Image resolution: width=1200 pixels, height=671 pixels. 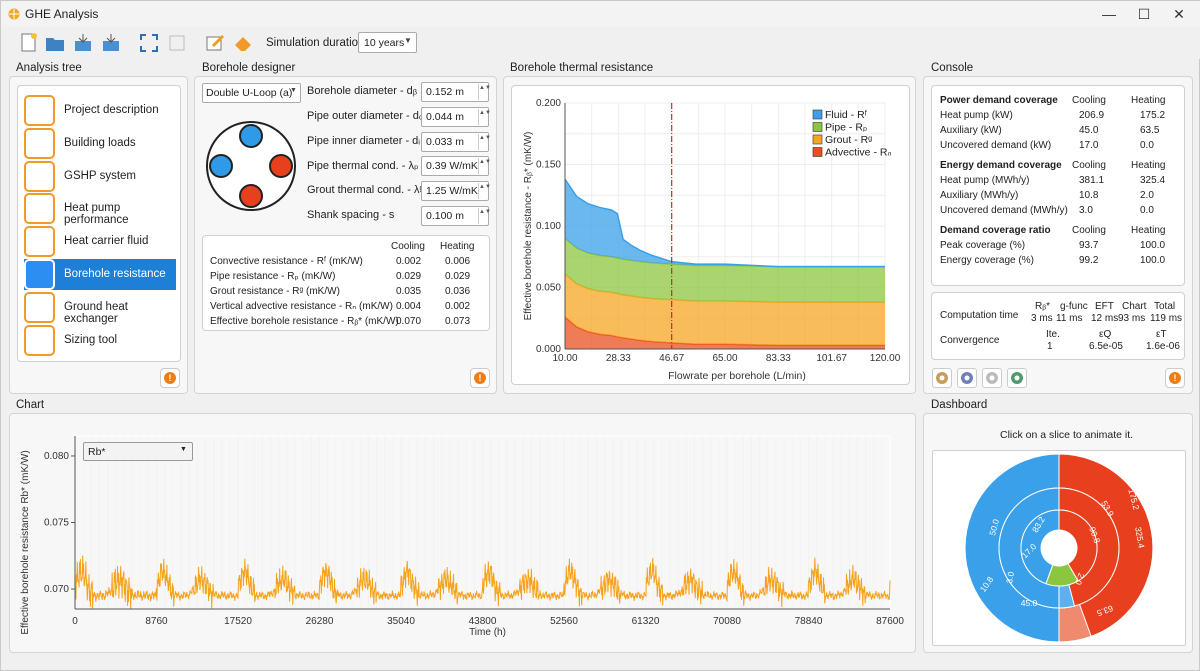 I want to click on slice-heating-inner, so click(x=1078, y=545).